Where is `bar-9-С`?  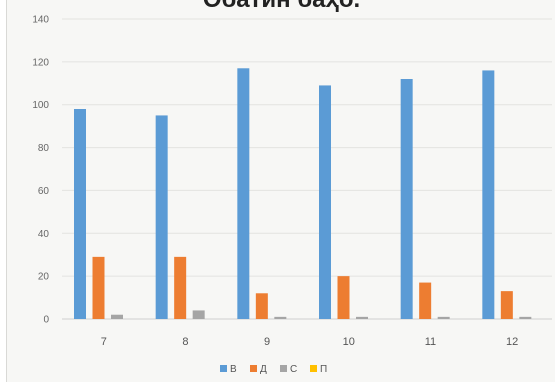
bar-9-С is located at coordinates (280, 317).